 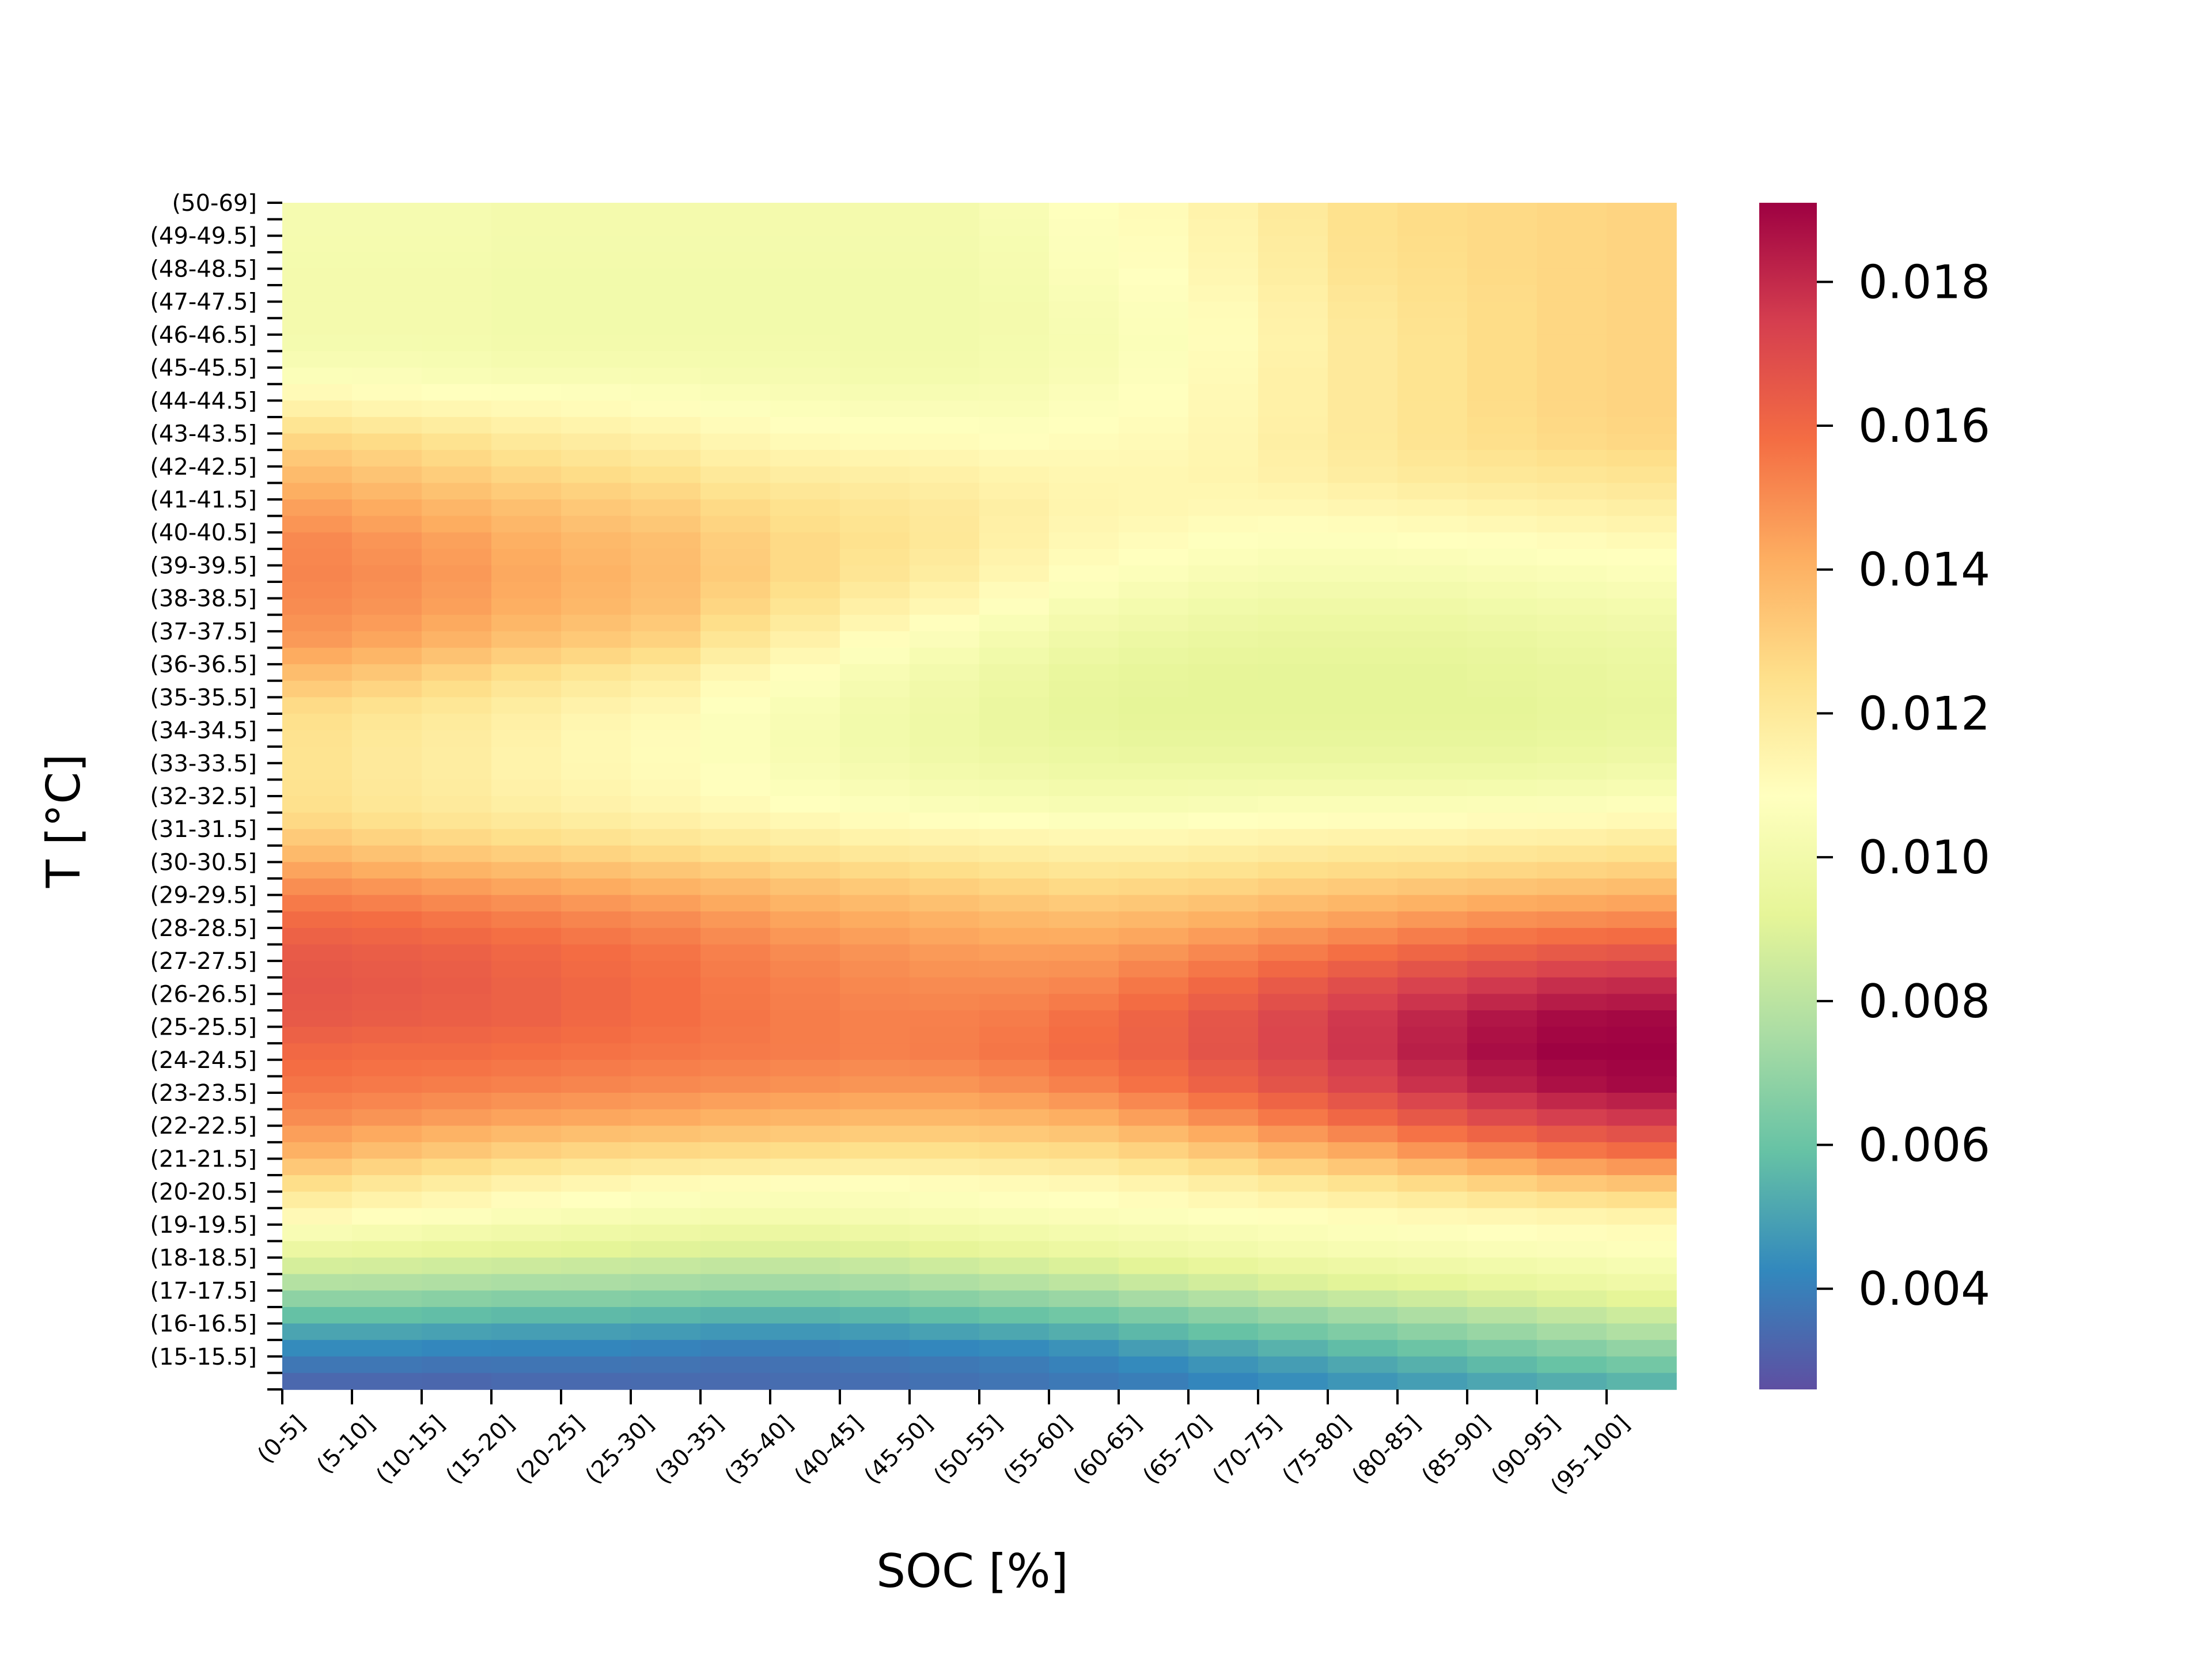 I want to click on y-tick-label: (49-49.5], so click(x=203, y=236).